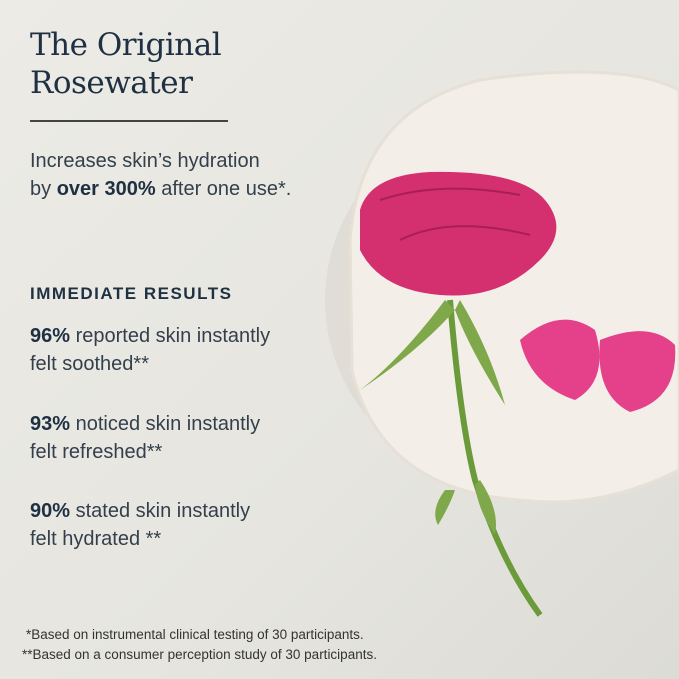 This screenshot has width=679, height=679. I want to click on stat-percent: 96%, so click(50, 336).